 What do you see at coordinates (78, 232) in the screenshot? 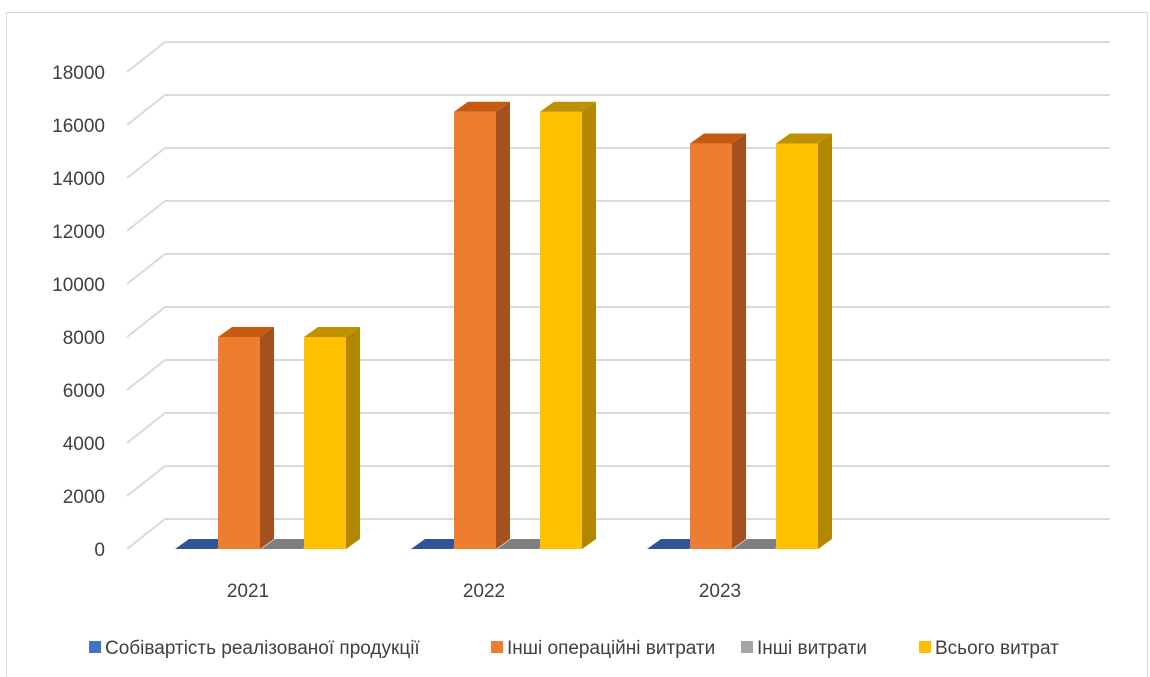
I see `y-tick-label: 12000` at bounding box center [78, 232].